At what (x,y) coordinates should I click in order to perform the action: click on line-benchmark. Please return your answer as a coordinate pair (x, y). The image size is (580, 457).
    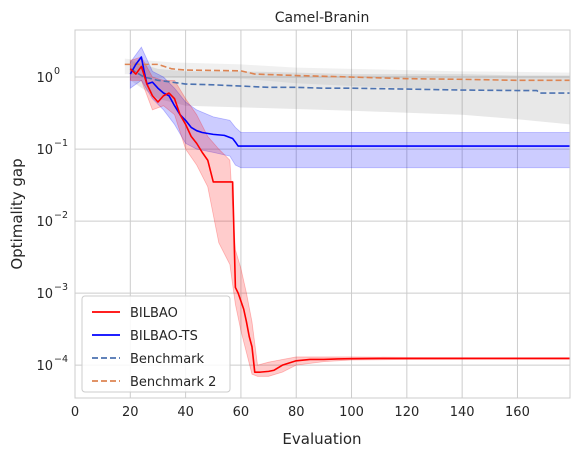
    Looking at the image, I should click on (349, 81).